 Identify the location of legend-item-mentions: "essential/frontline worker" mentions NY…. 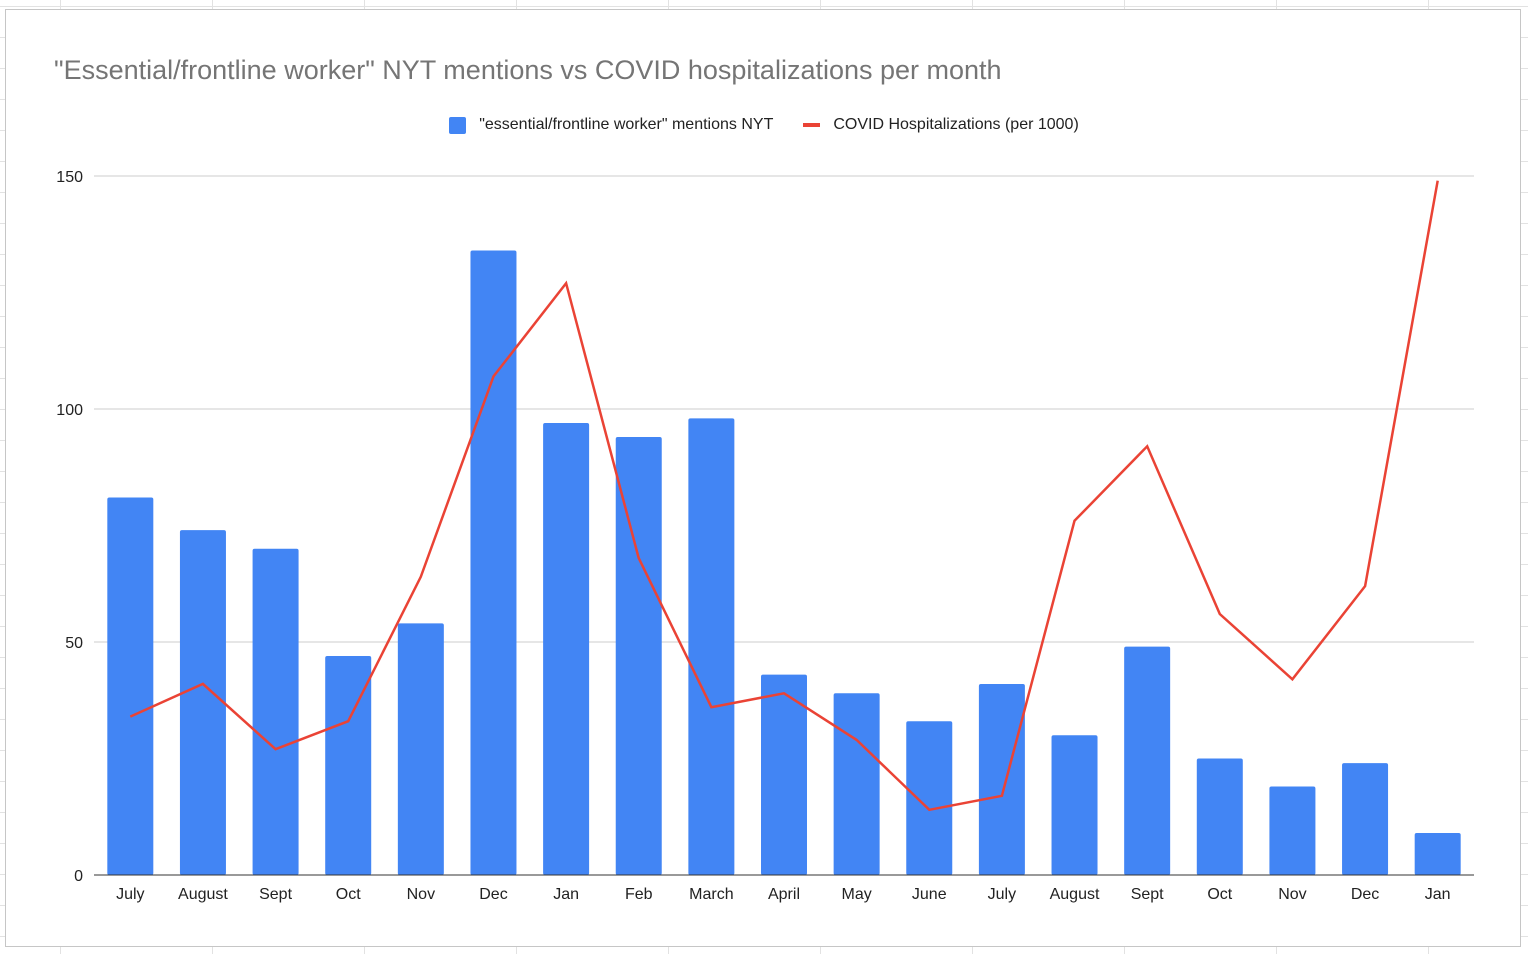
(611, 125).